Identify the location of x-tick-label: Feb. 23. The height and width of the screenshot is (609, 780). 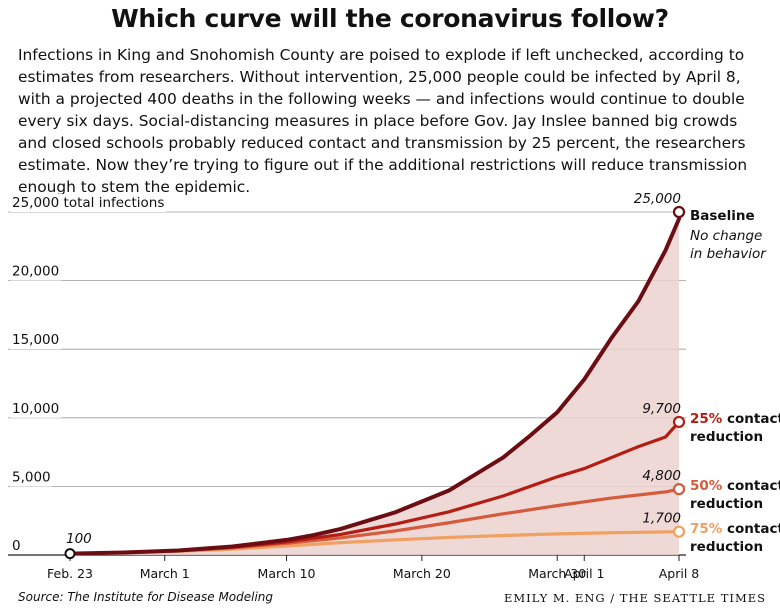
(70, 573).